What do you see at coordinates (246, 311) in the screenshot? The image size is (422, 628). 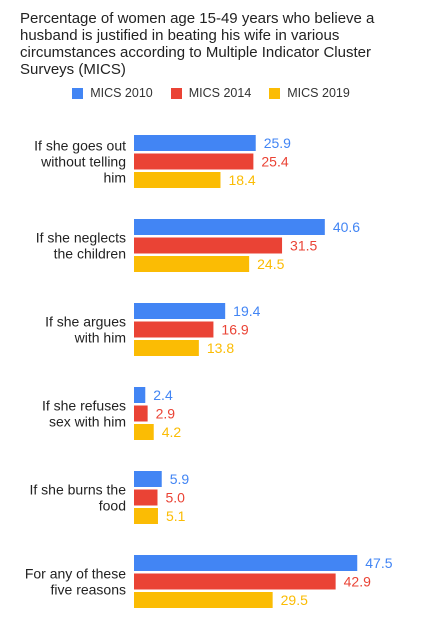 I see `data-label: 19.4` at bounding box center [246, 311].